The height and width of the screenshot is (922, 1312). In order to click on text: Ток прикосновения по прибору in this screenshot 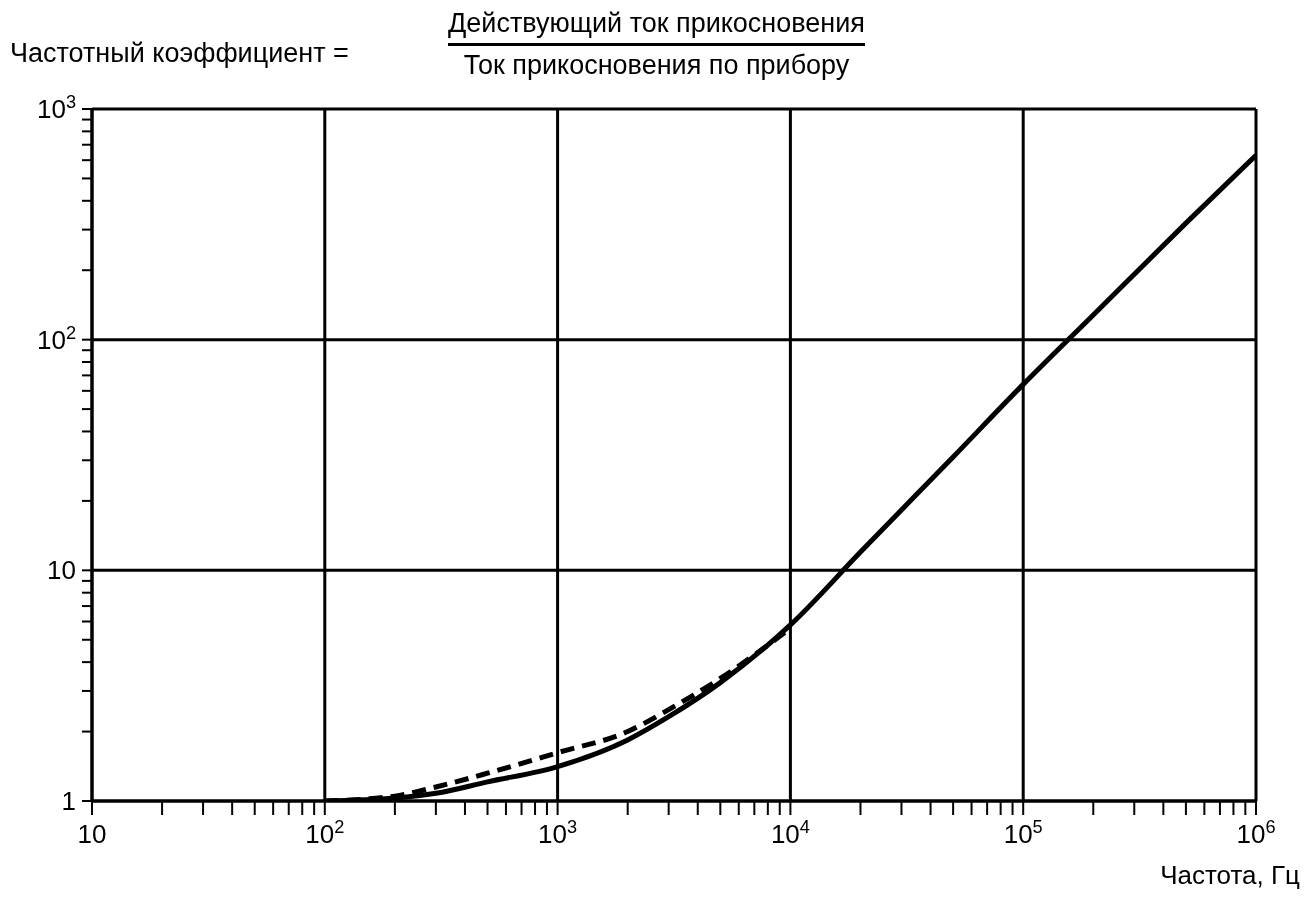, I will do `click(656, 65)`.